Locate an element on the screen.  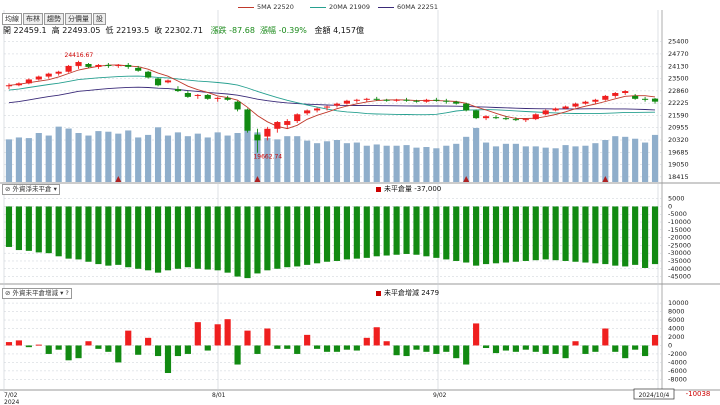
oi-value-text: 未平倉量 -37,000 is located at coordinates (413, 189).